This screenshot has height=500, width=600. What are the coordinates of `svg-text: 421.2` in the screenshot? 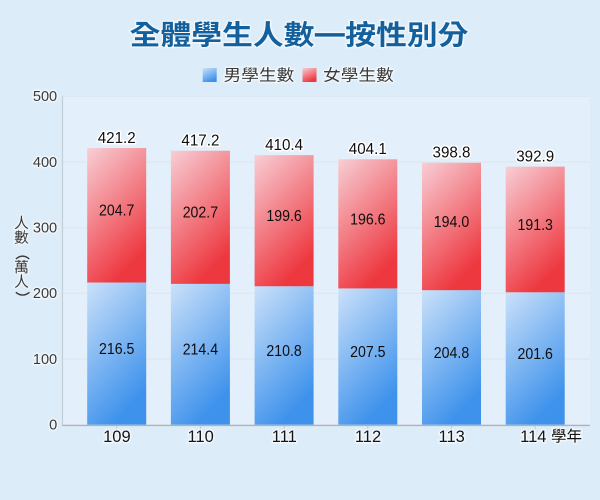 It's located at (117, 138).